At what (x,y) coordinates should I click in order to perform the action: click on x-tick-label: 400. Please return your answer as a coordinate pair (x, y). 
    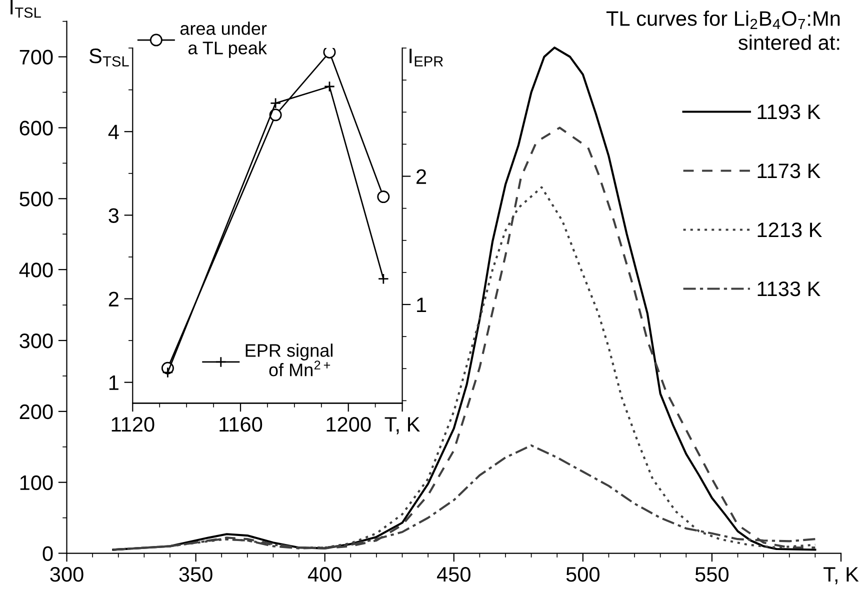
    Looking at the image, I should click on (325, 574).